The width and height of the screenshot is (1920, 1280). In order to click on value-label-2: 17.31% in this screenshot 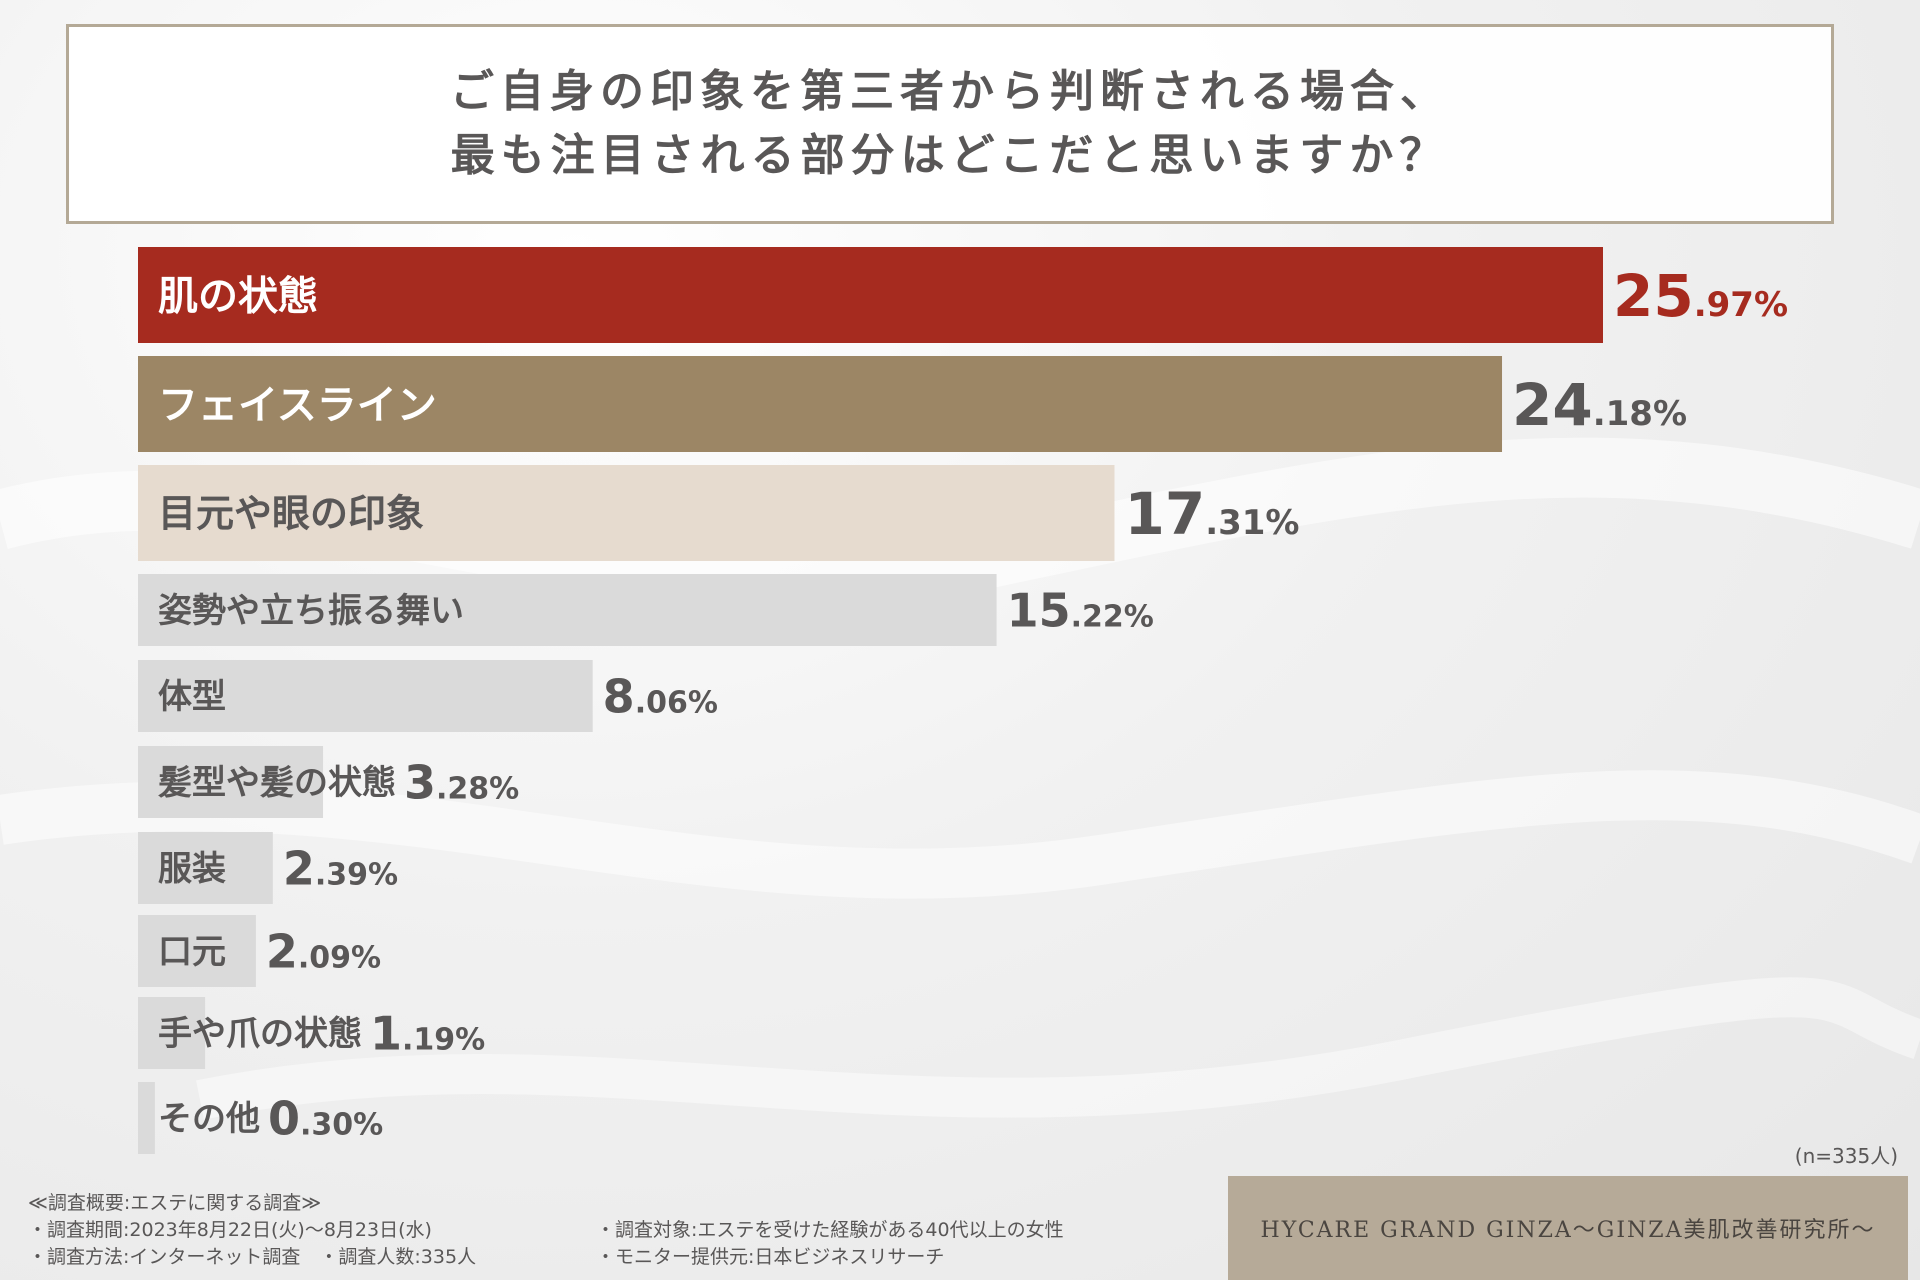, I will do `click(1211, 514)`.